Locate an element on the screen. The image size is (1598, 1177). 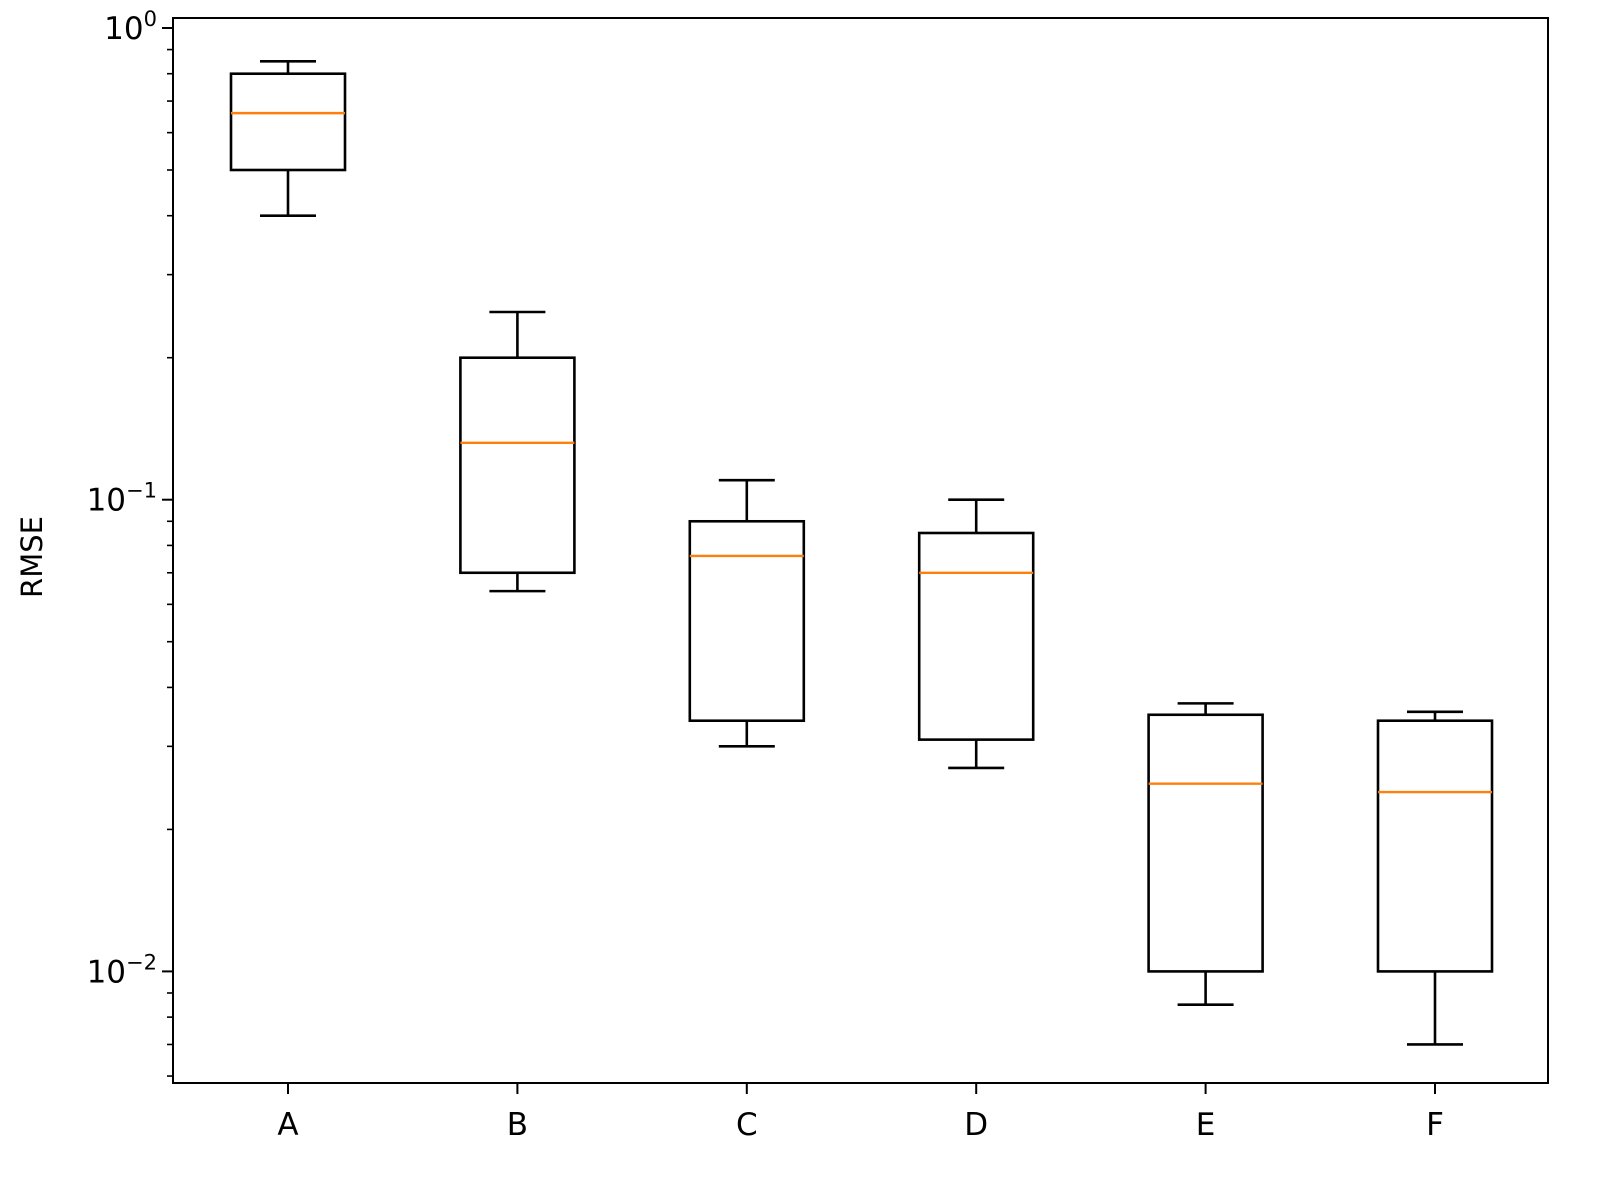
box-E is located at coordinates (1205, 854).